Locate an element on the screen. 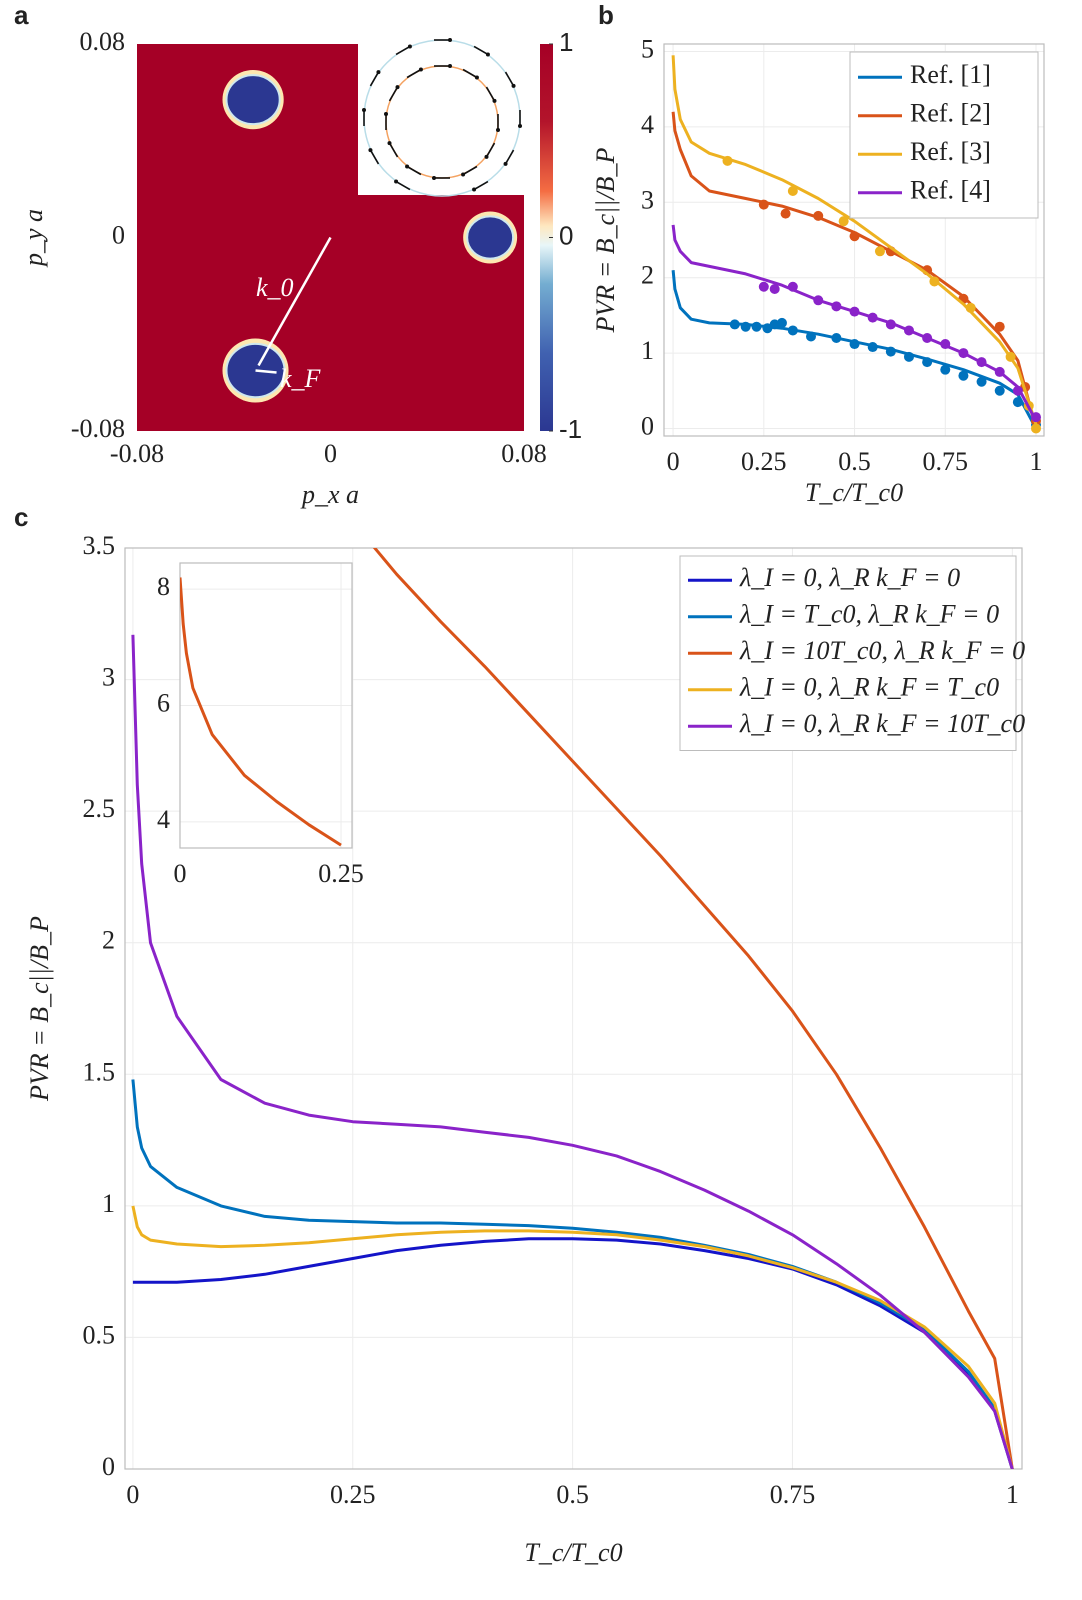 The width and height of the screenshot is (1082, 1600). legend-label: Ref. [3] is located at coordinates (950, 151).